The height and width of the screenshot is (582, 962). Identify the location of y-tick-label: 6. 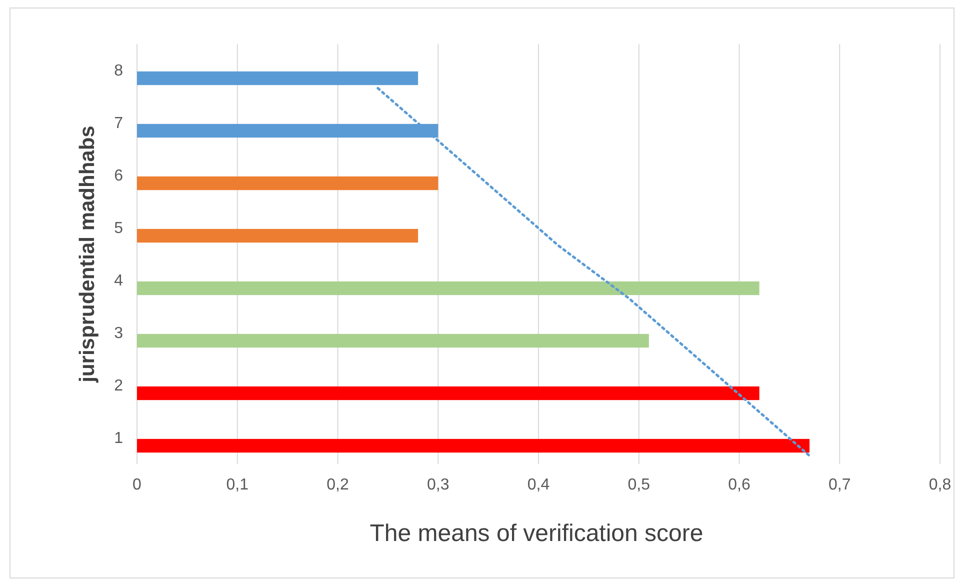
(119, 175).